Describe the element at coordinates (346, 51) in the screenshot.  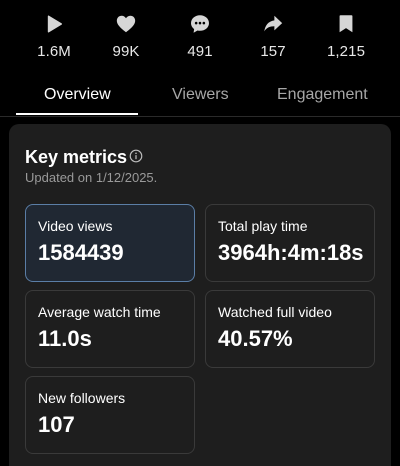
I see `saves-count: 1,215` at that location.